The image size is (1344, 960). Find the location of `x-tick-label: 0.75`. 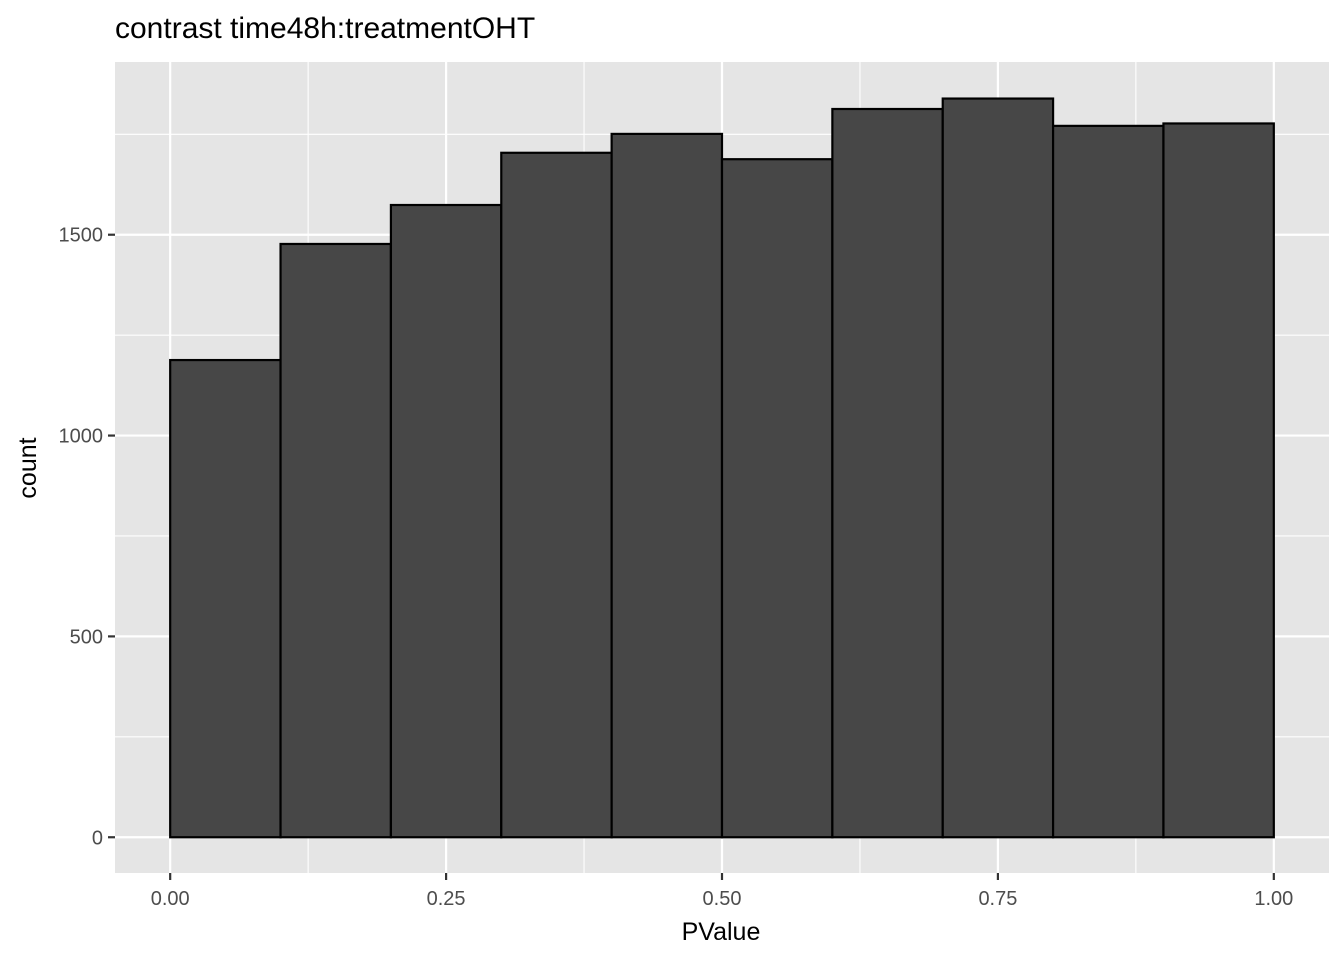

x-tick-label: 0.75 is located at coordinates (997, 899).